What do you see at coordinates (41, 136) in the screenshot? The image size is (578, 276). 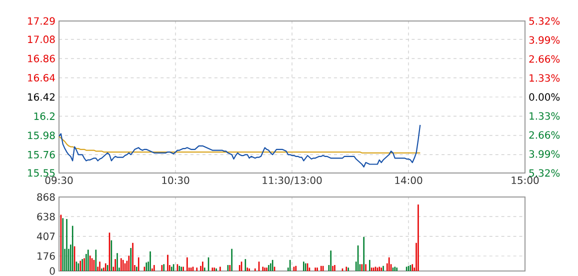 I see `y-tick-label: 15.98` at bounding box center [41, 136].